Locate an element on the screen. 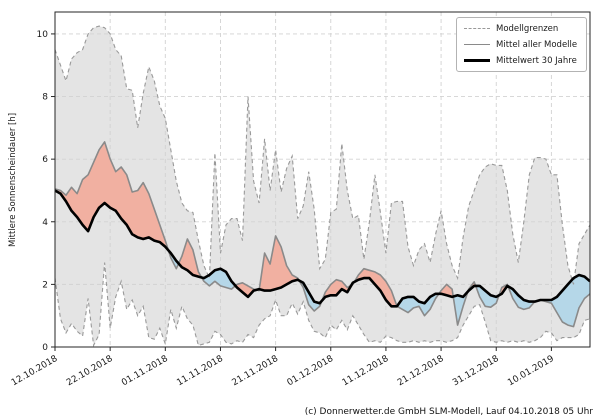  x-tick-label: 11.11.2018 is located at coordinates (200, 371).